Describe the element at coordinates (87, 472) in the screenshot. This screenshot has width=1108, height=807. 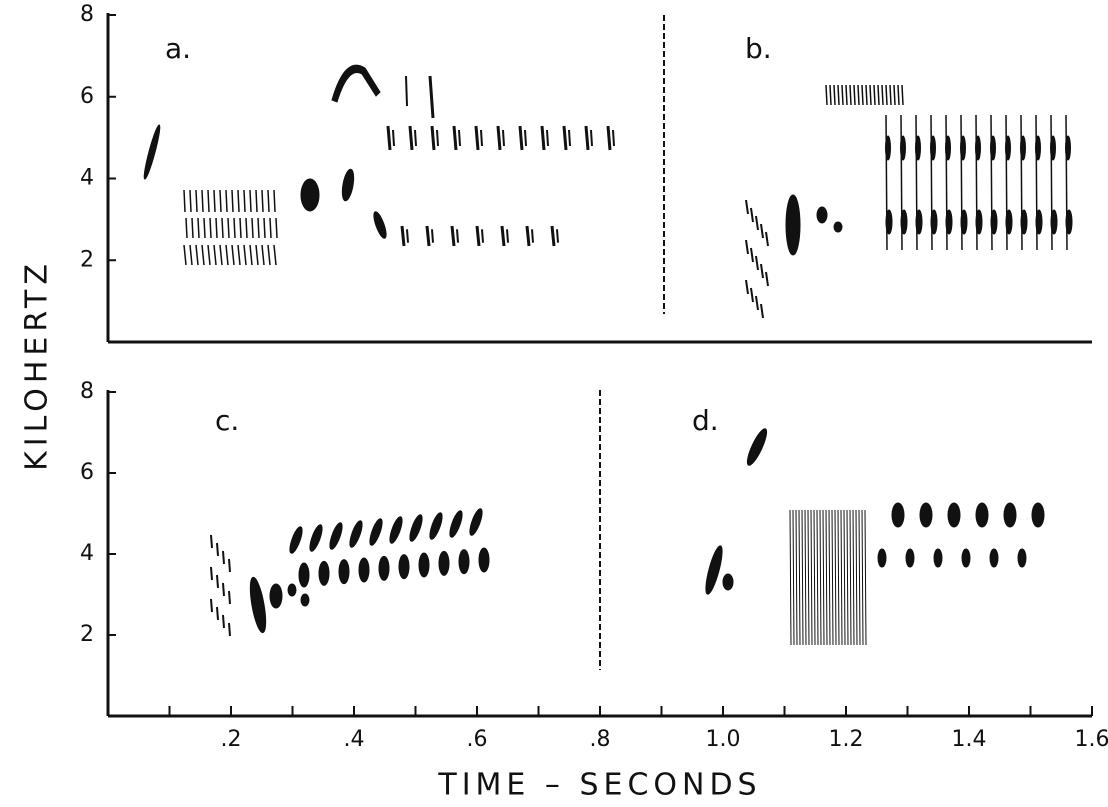
I see `y-tick-label: 6` at that location.